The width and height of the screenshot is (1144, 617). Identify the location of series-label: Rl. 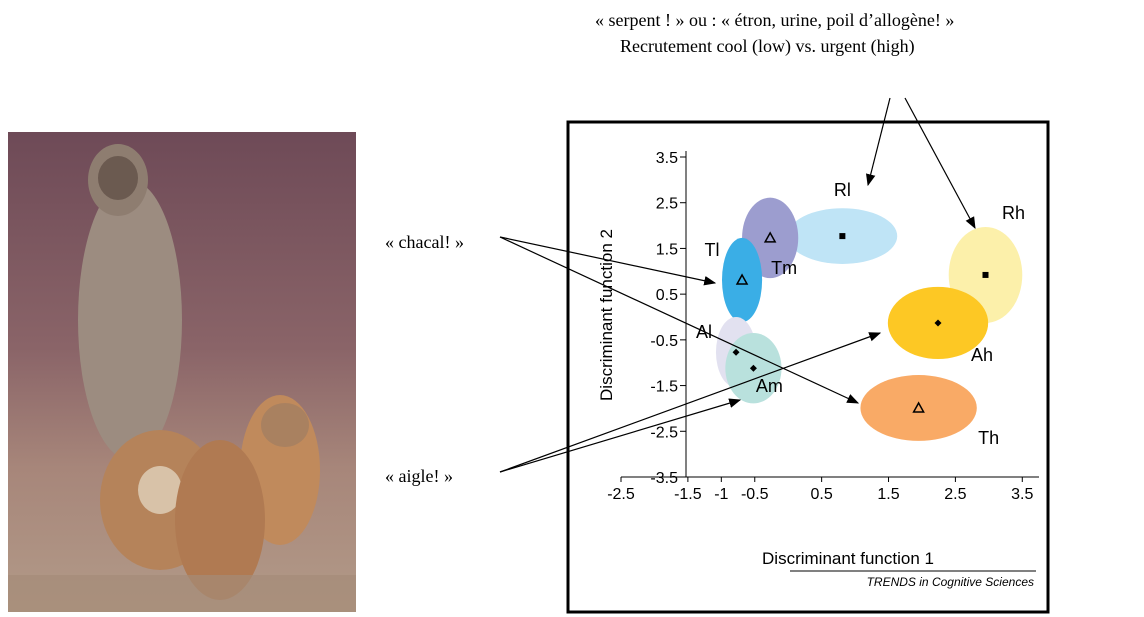
(842, 190).